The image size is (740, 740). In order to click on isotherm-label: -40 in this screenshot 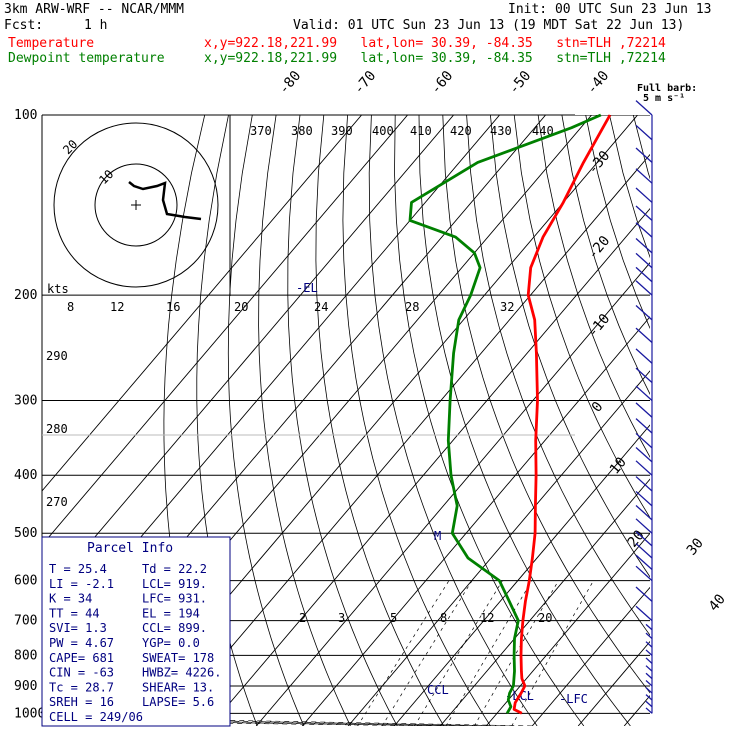, I will do `click(598, 83)`.